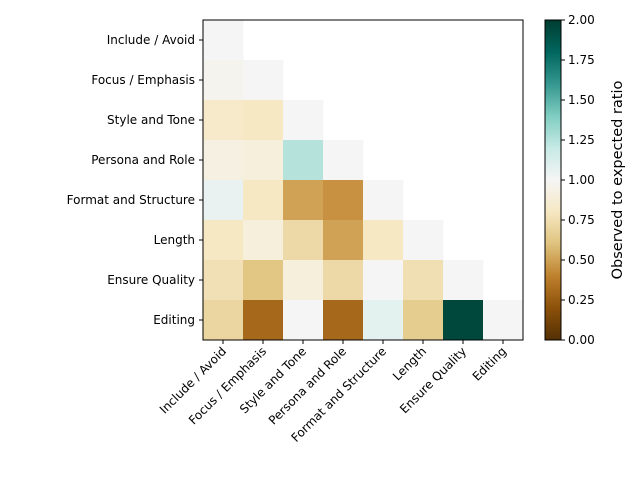 The height and width of the screenshot is (485, 640). I want to click on y-tick-label: Editing, so click(174, 320).